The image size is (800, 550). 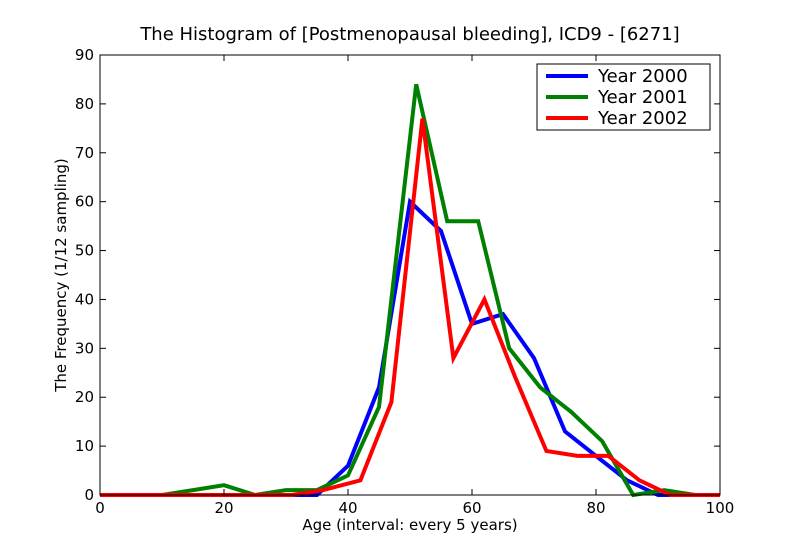 I want to click on x-tick-label: 0, so click(x=100, y=508).